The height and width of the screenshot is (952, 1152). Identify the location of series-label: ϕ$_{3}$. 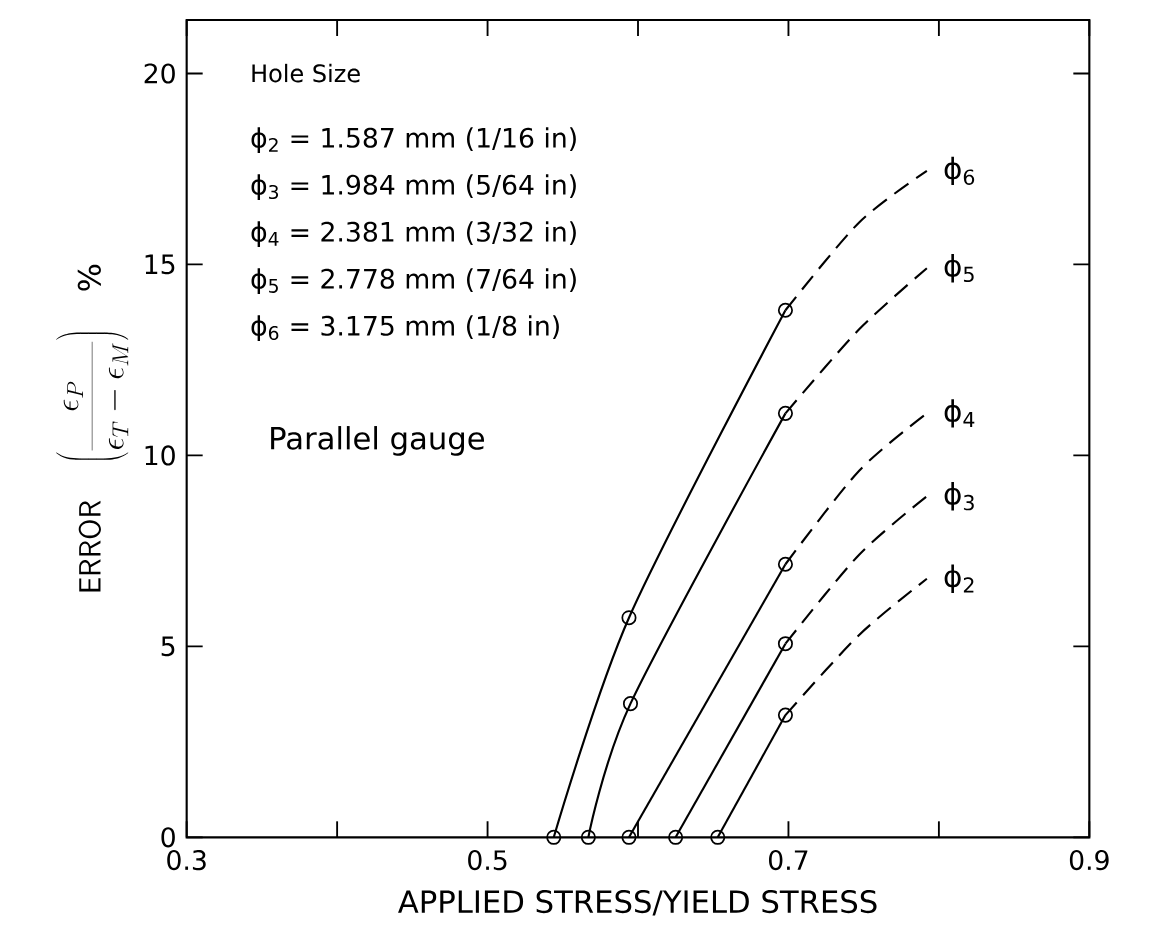
(959, 496).